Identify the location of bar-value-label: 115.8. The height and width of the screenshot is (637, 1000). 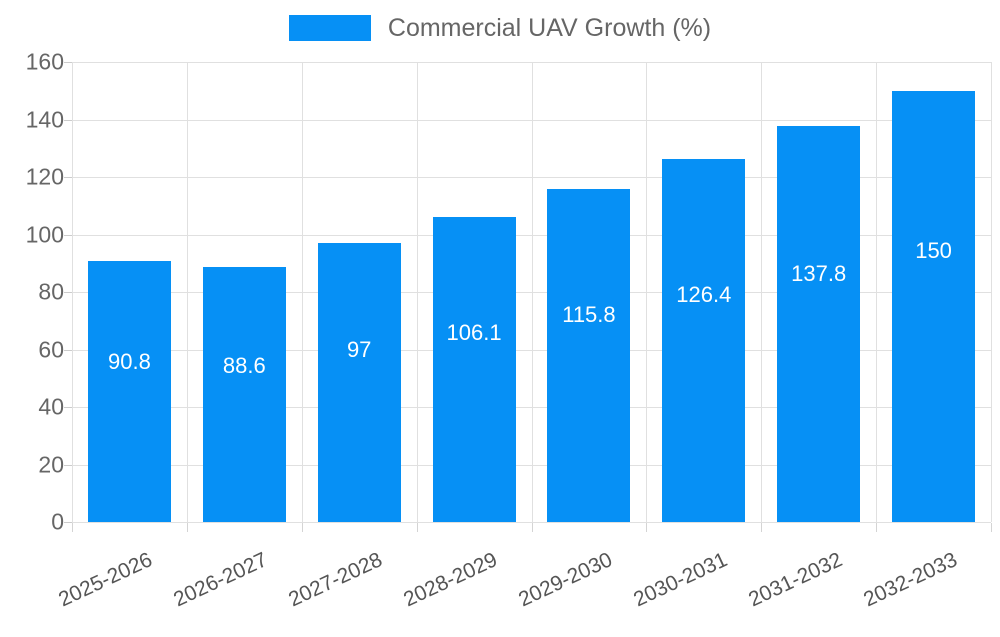
(589, 314).